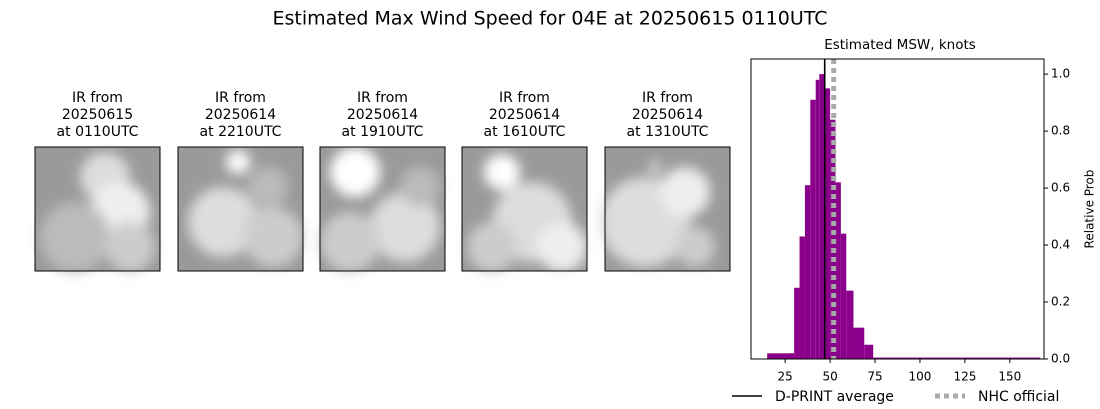  I want to click on y-tick-label: 0.8, so click(1060, 131).